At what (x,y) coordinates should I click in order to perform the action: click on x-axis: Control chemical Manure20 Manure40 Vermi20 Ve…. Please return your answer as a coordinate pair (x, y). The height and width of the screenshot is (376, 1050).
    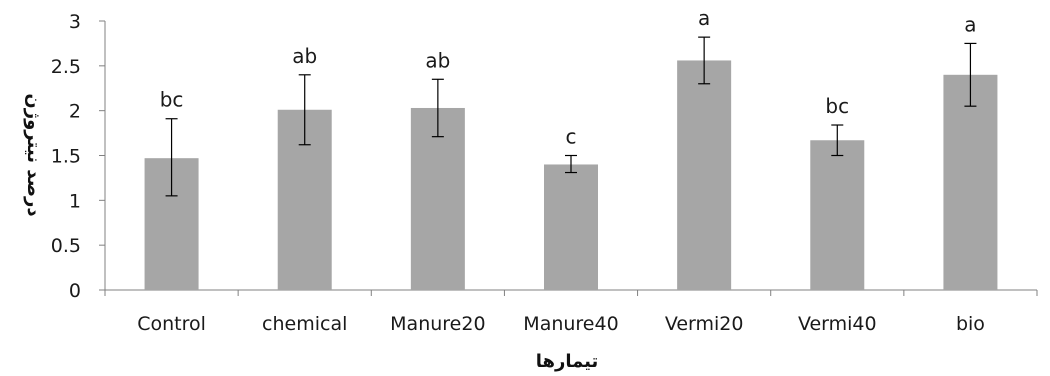
    Looking at the image, I should click on (571, 312).